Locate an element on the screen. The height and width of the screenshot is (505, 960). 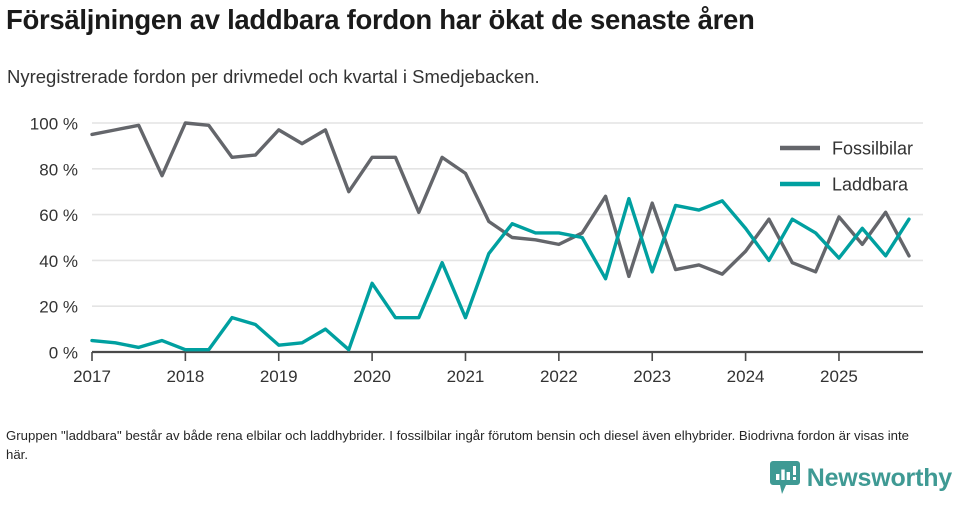
x-tick-label: 2021 is located at coordinates (466, 376).